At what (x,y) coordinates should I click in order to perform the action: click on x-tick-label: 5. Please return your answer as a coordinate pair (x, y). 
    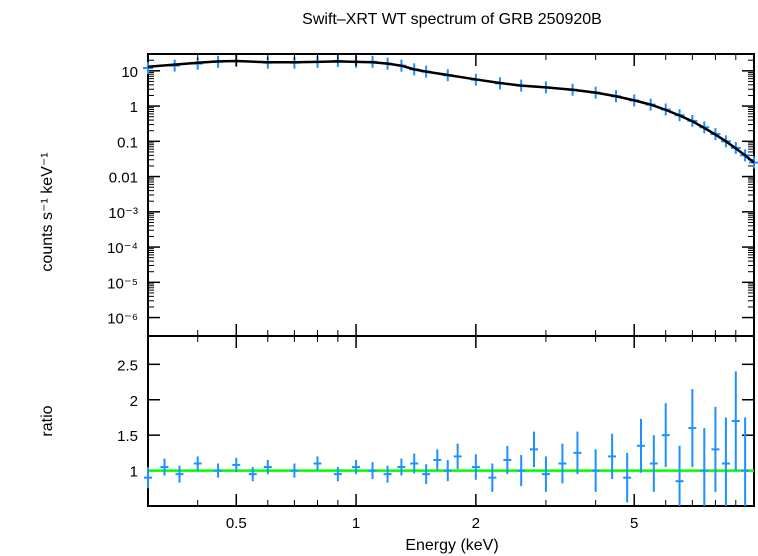
    Looking at the image, I should click on (634, 523).